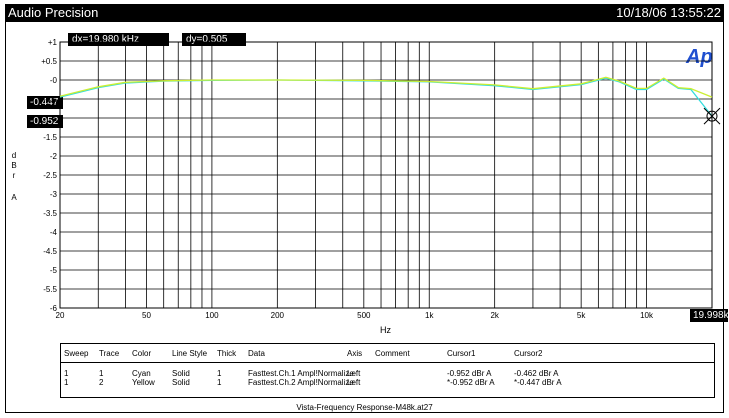 This screenshot has height=418, width=729. I want to click on y-unit-b: B, so click(14, 165).